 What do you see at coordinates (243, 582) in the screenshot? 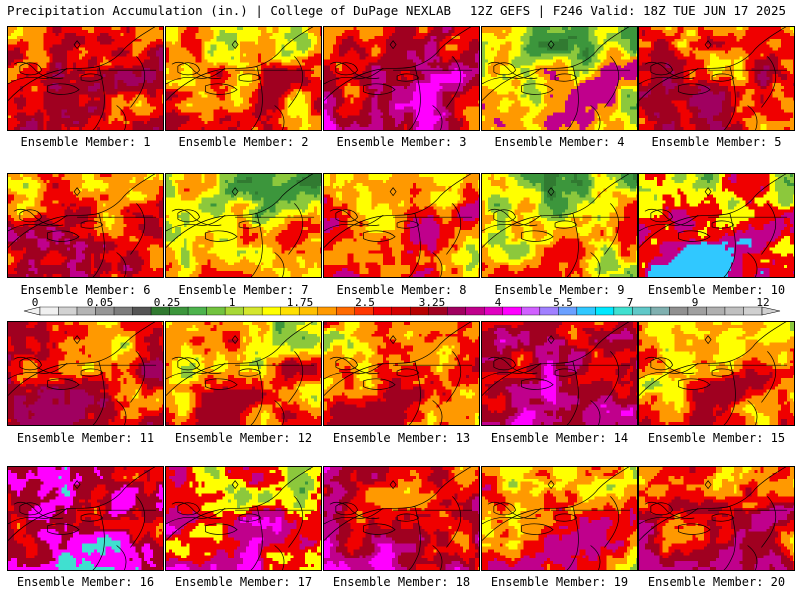
I see `ensemble-member-label: Ensemble Member: 17` at bounding box center [243, 582].